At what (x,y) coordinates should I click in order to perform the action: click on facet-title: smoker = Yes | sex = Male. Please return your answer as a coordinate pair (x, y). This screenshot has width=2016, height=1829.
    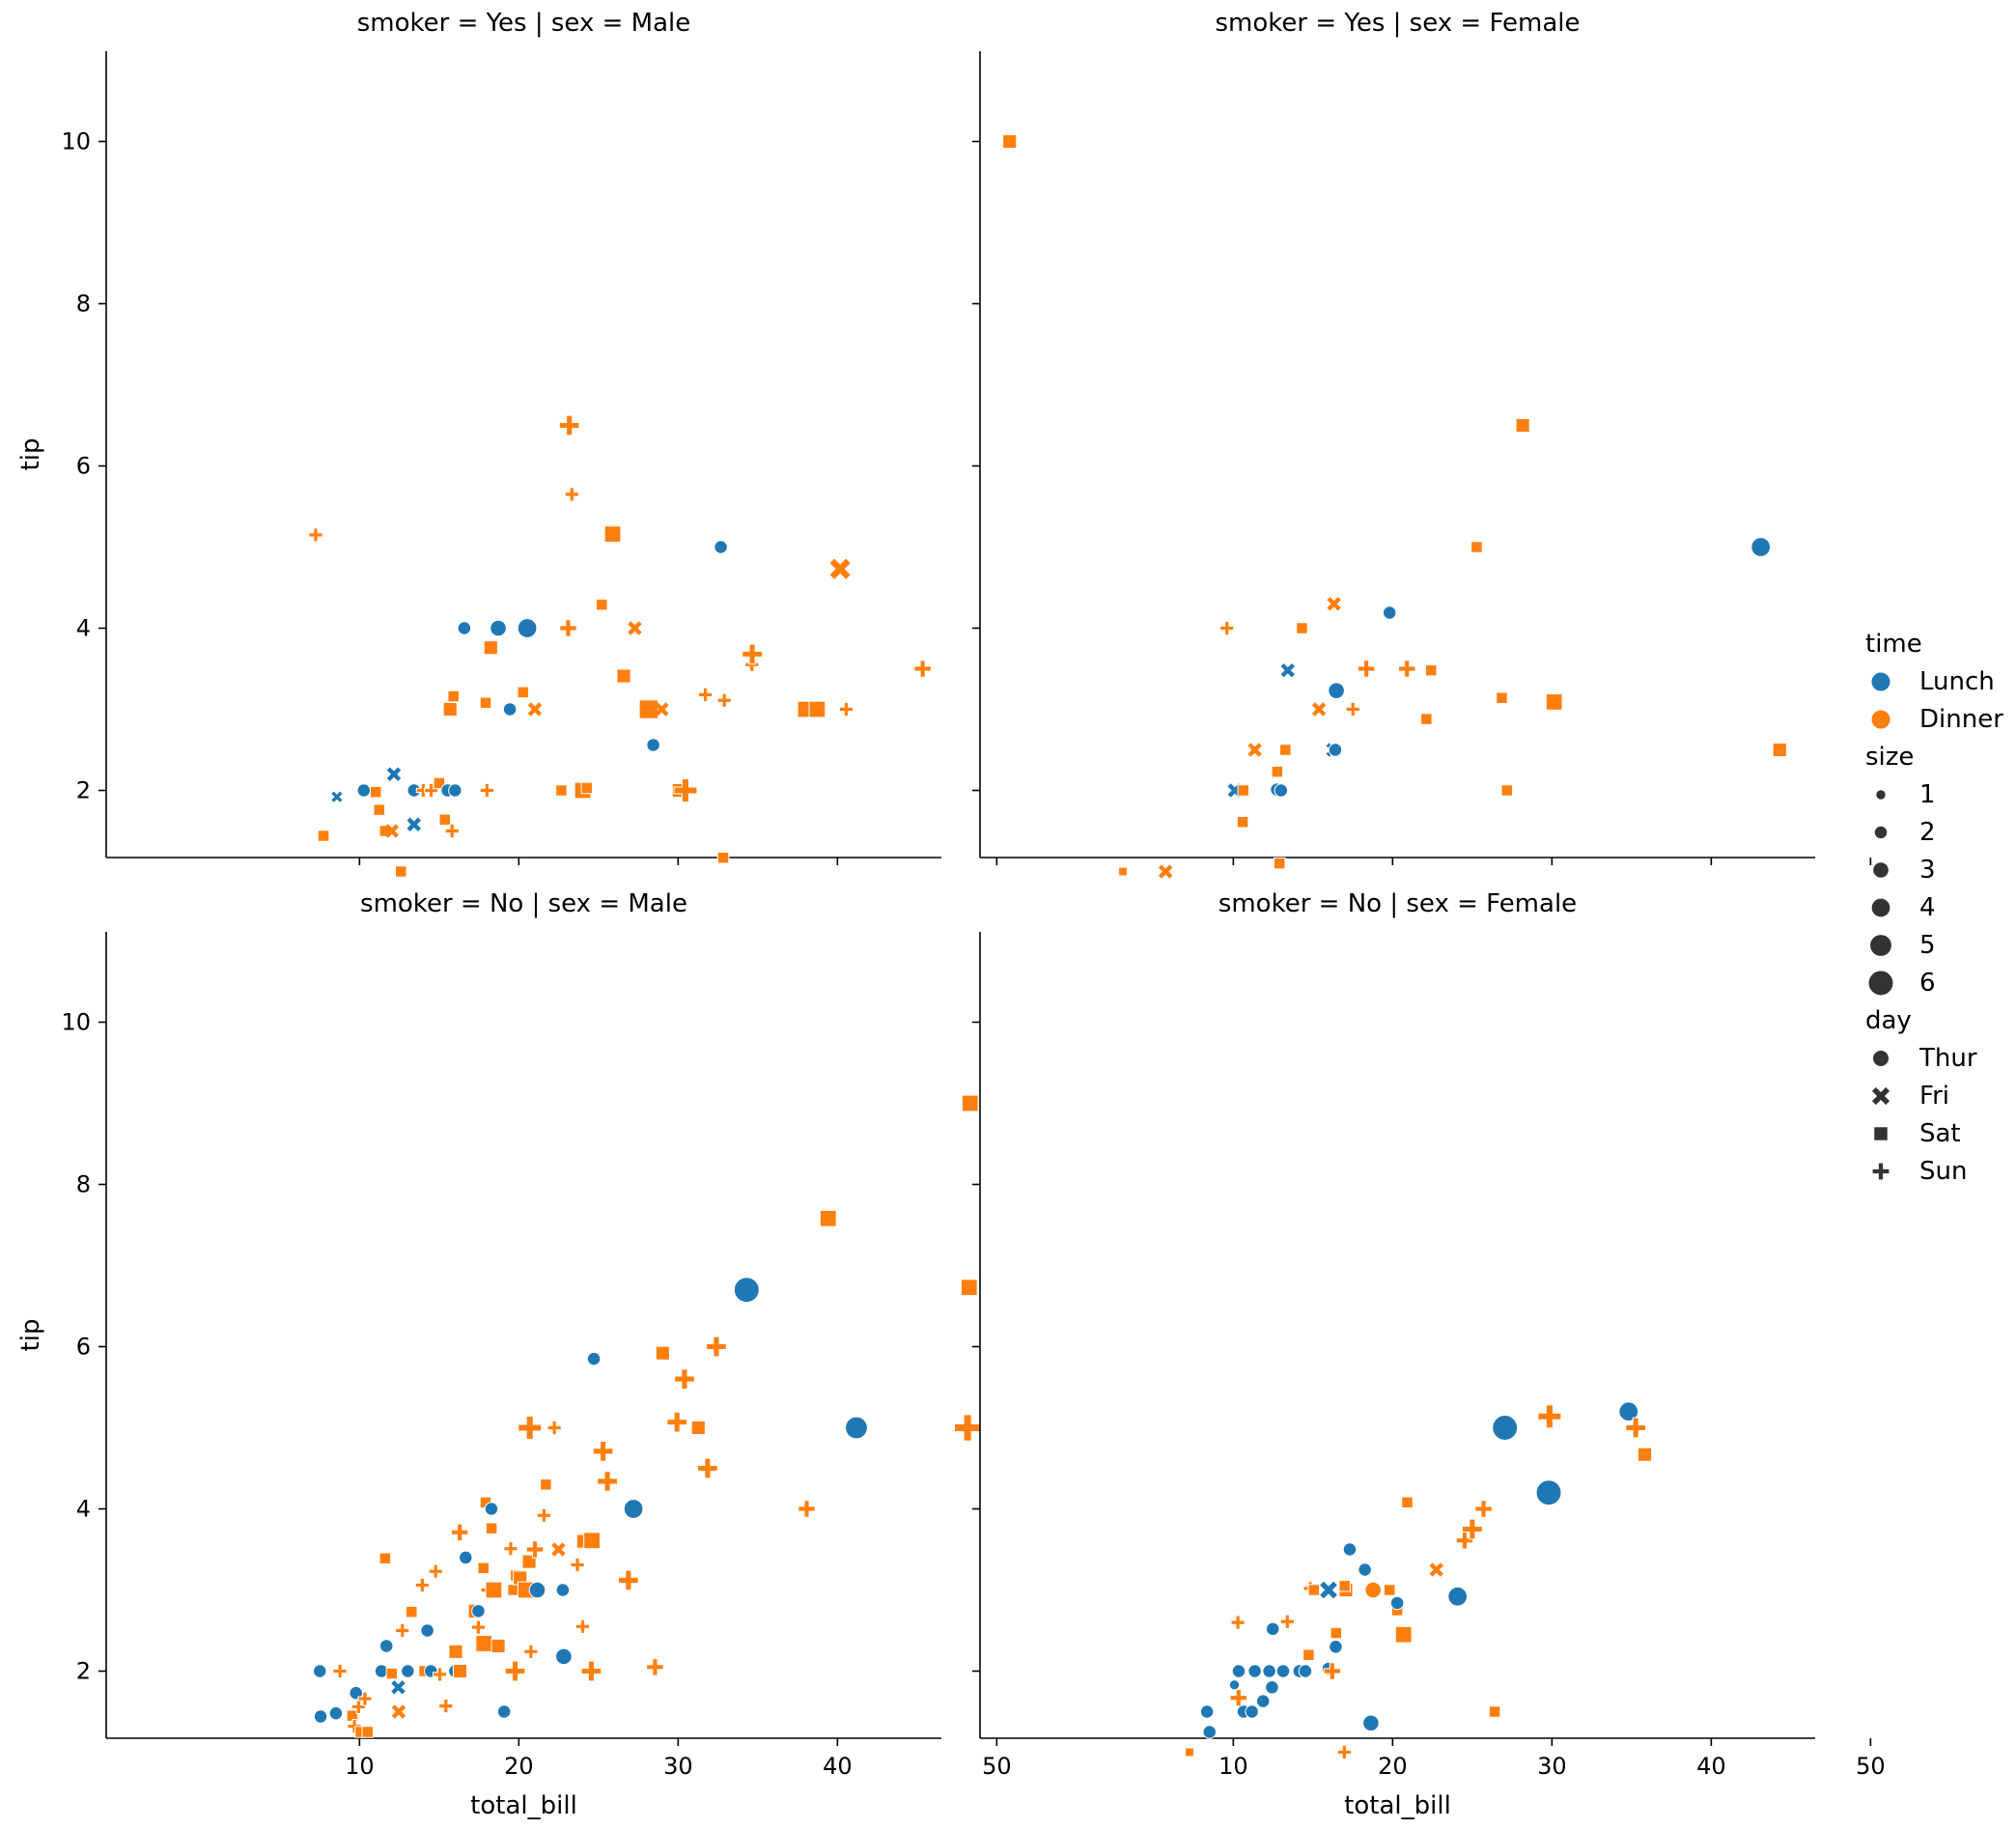
    Looking at the image, I should click on (524, 24).